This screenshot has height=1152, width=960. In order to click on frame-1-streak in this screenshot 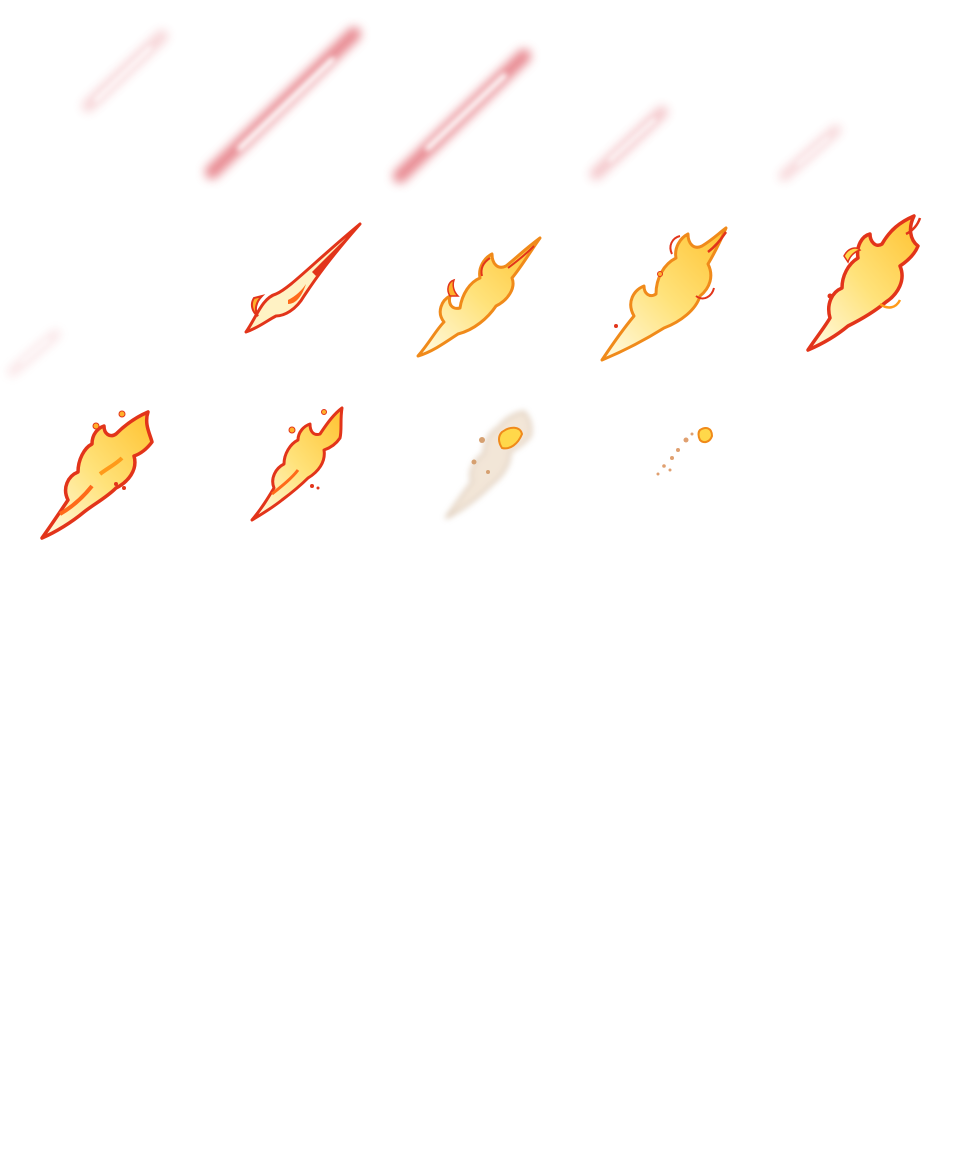, I will do `click(96, 96)`.